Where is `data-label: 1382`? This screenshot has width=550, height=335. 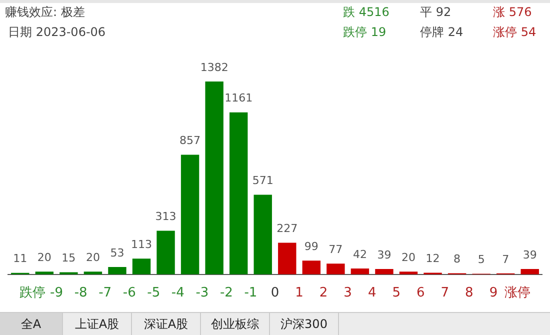
data-label: 1382 is located at coordinates (214, 67).